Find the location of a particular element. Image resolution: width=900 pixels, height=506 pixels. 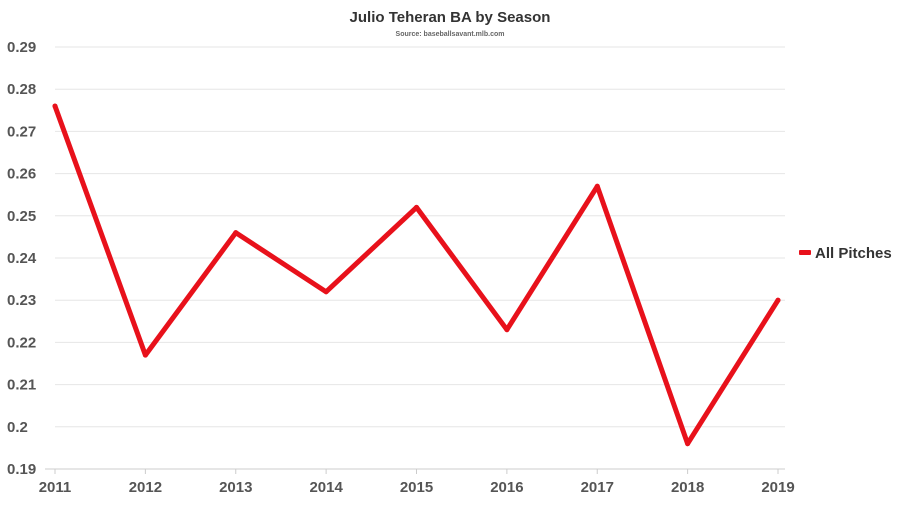

y-tick-label: 0.2 is located at coordinates (17, 427).